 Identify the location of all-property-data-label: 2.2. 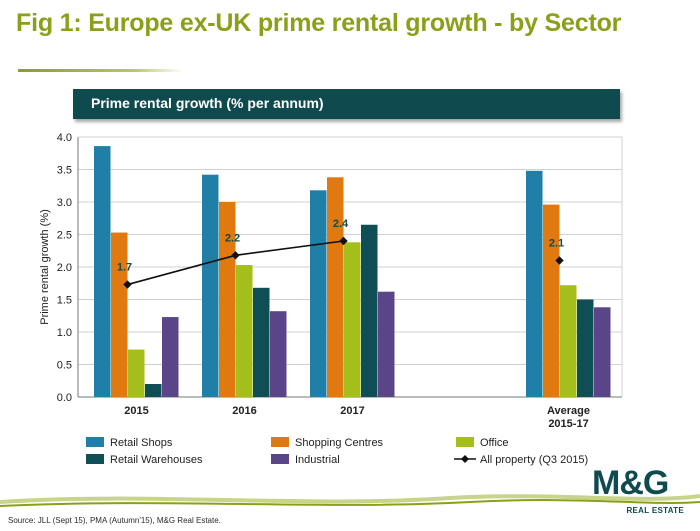
(232, 238).